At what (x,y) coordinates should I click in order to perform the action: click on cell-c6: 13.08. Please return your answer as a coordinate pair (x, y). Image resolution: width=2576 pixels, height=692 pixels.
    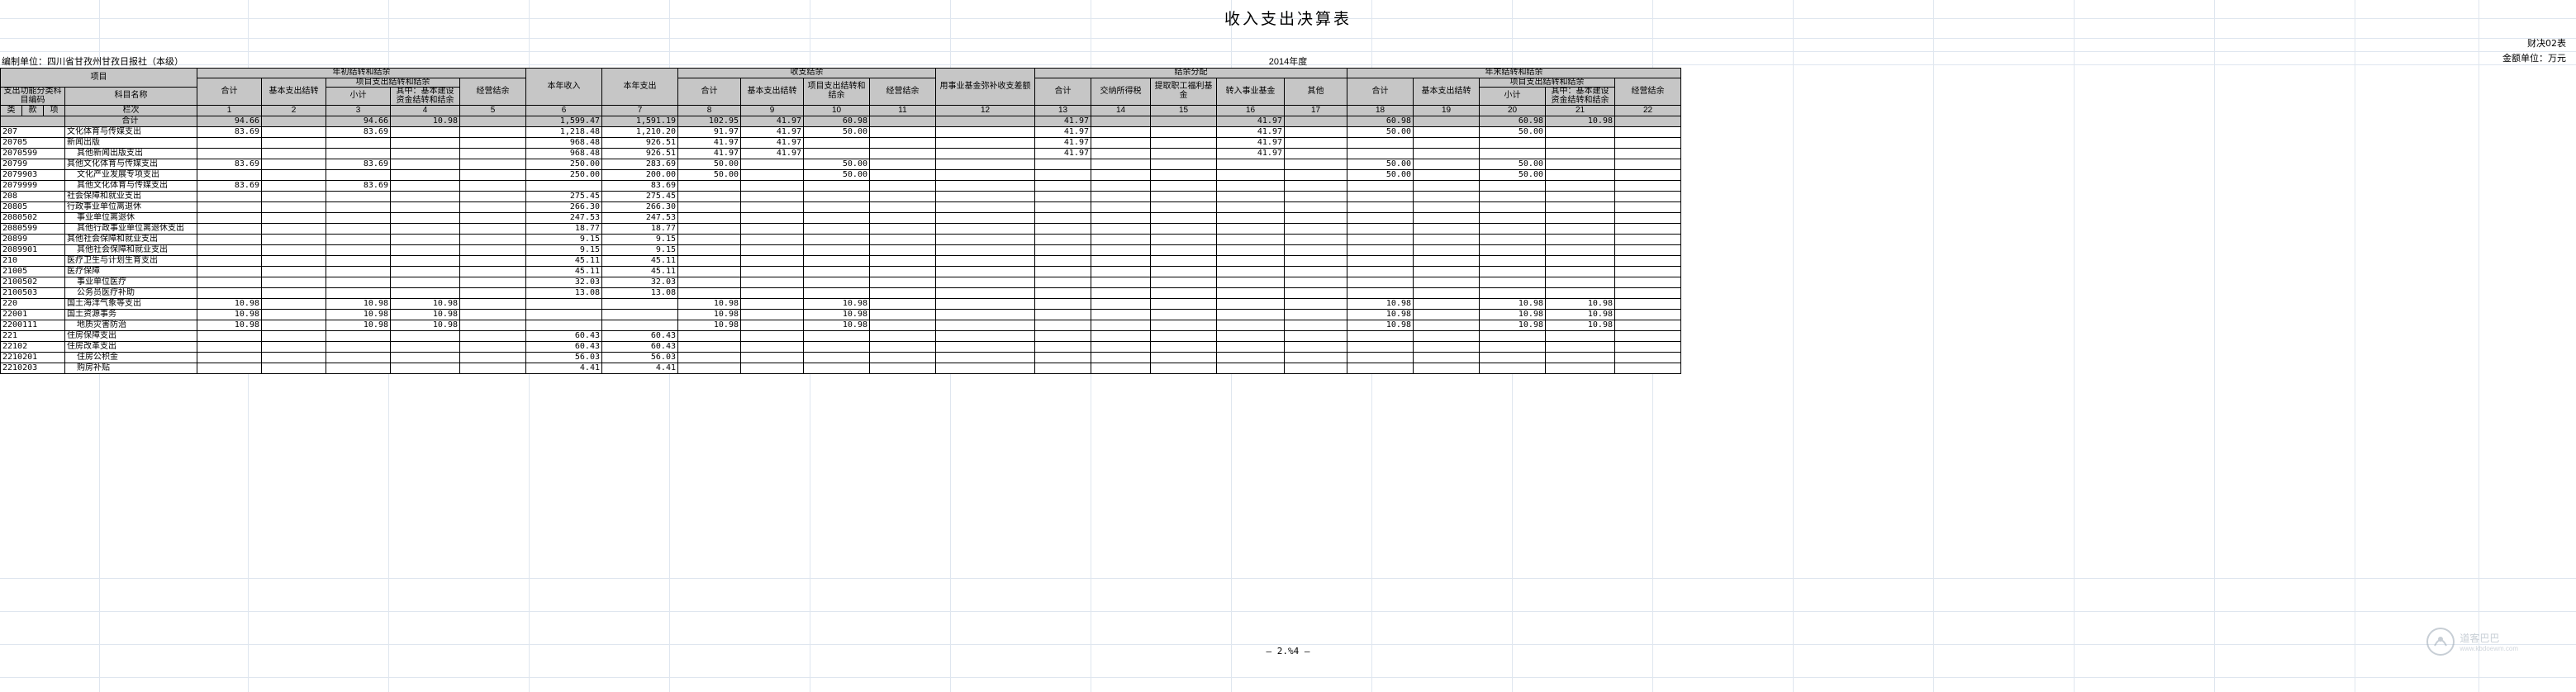
    Looking at the image, I should click on (563, 293).